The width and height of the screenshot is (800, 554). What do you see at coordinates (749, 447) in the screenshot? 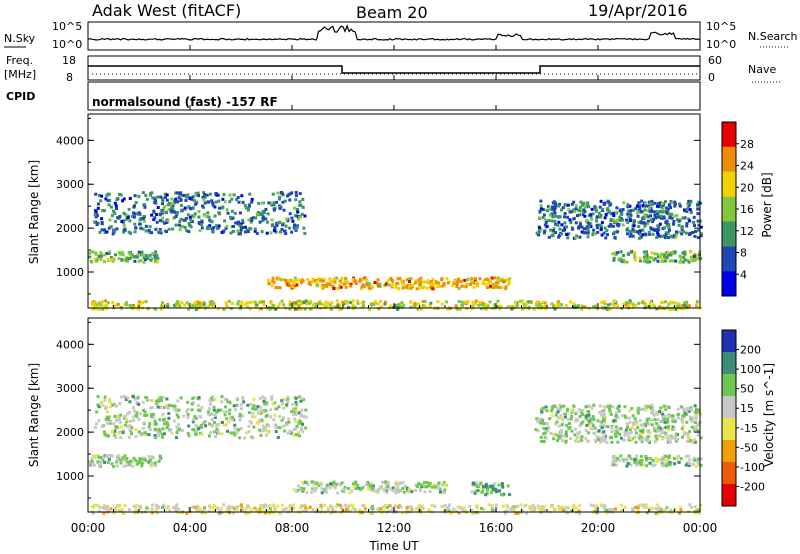
I see `velocity-colorbar-tick-label: -50` at bounding box center [749, 447].